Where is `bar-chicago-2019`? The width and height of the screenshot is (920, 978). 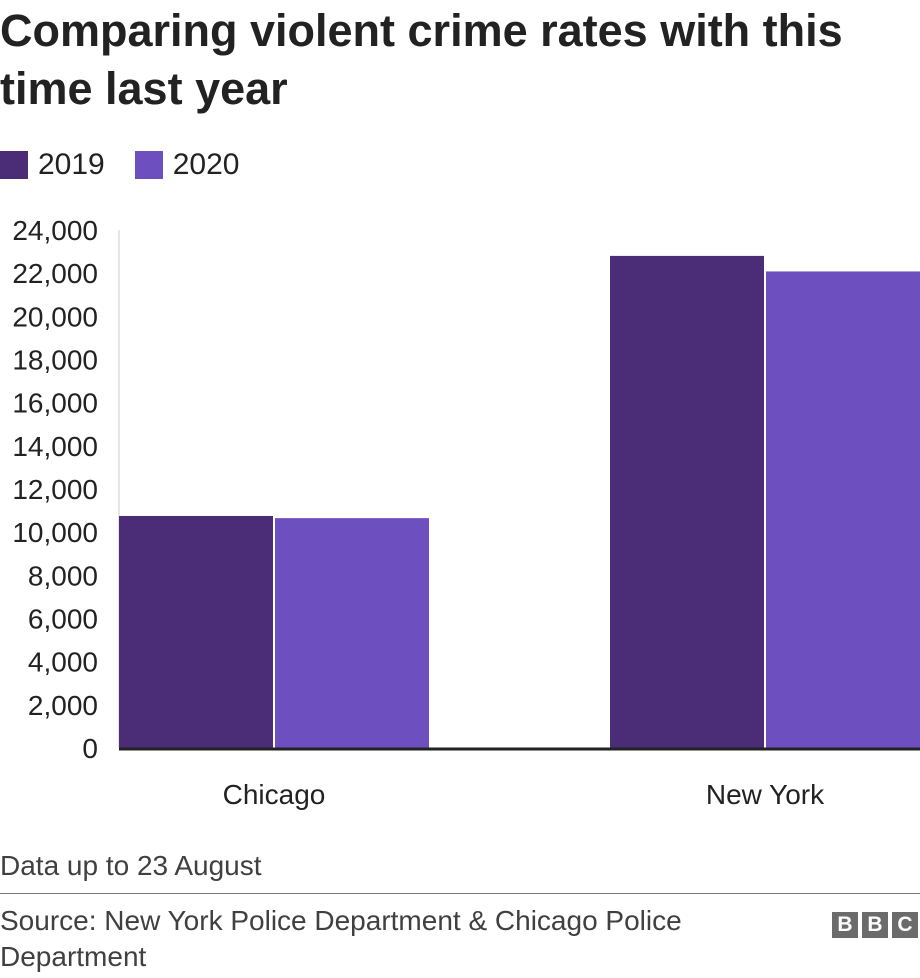 bar-chicago-2019 is located at coordinates (196, 631).